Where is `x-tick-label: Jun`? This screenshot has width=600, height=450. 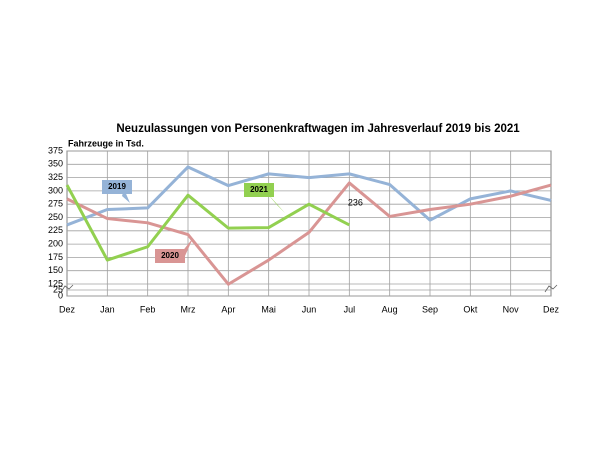
x-tick-label: Jun is located at coordinates (309, 309).